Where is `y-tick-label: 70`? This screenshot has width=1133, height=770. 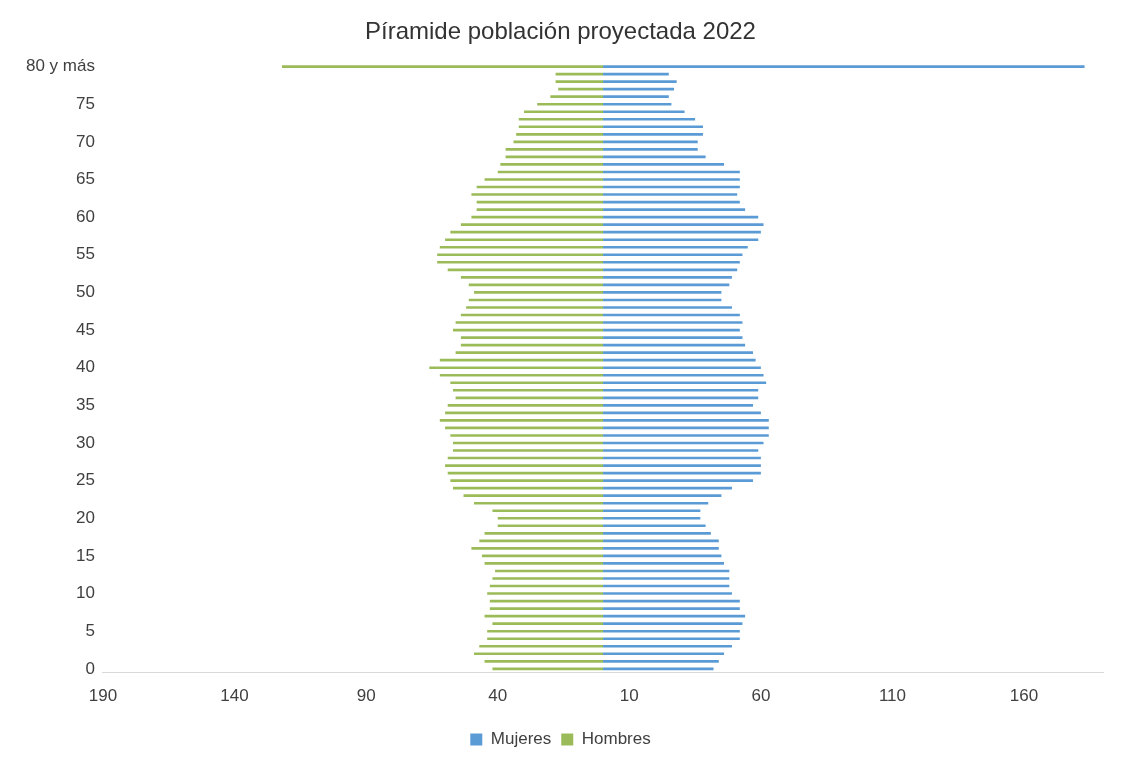
y-tick-label: 70 is located at coordinates (85, 141).